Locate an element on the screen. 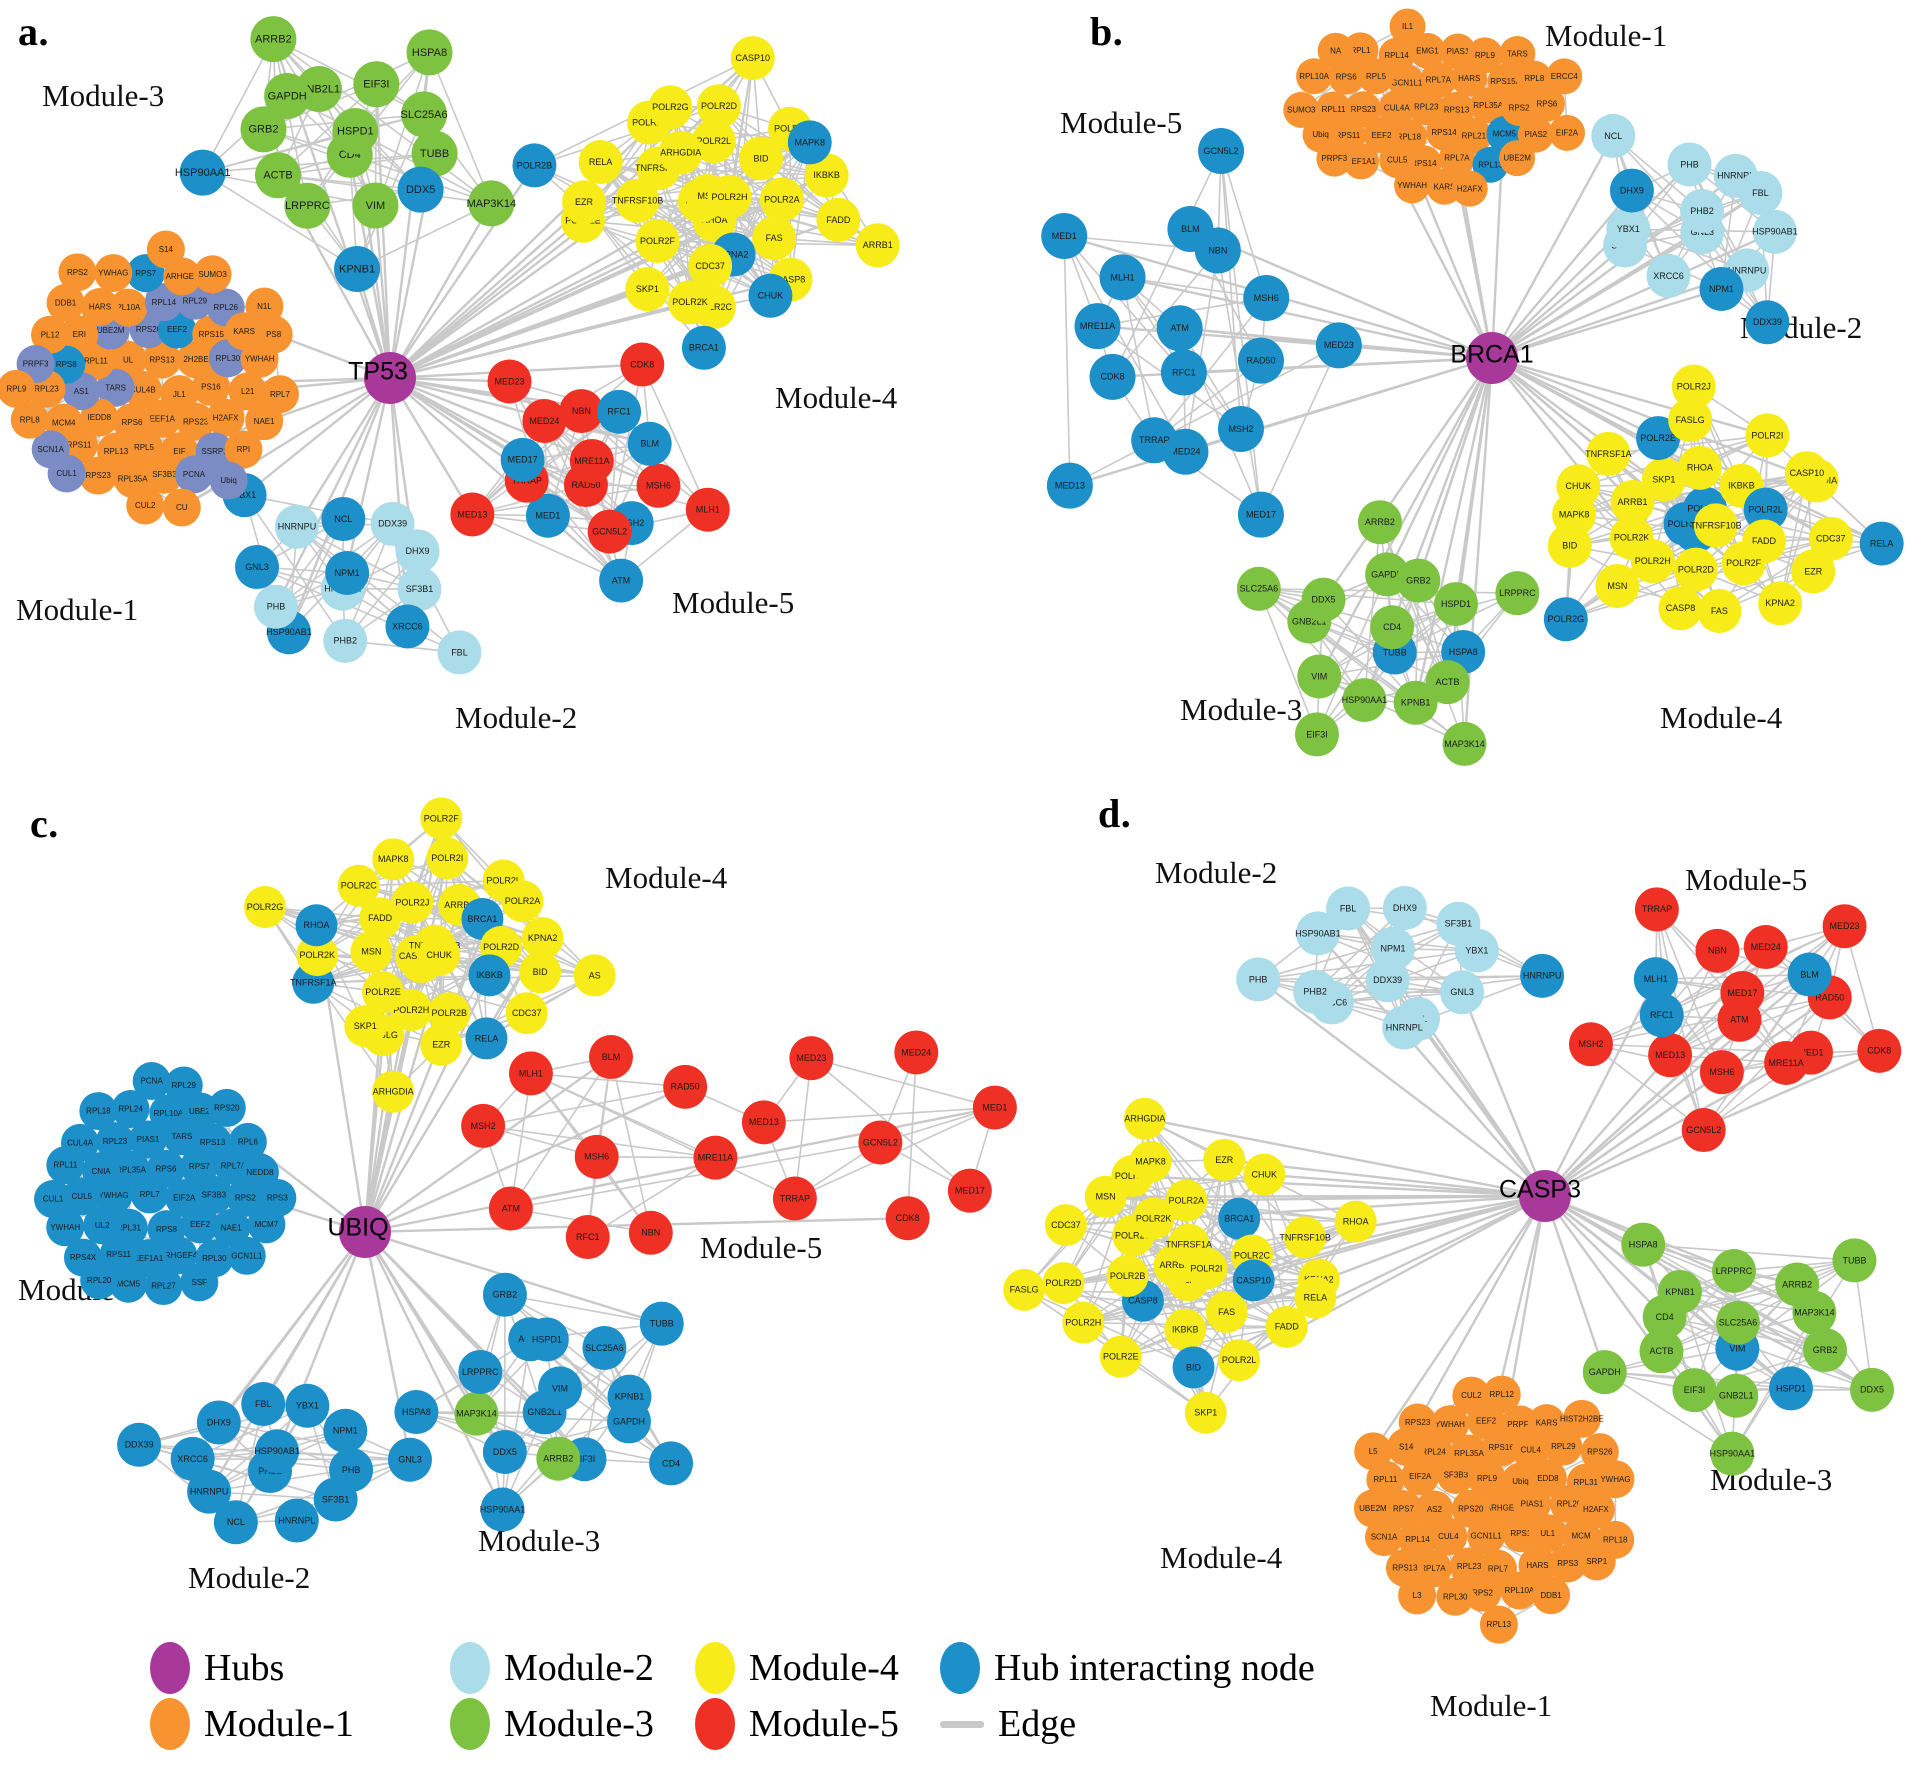 The image size is (1923, 1775). network-node: RPL11 is located at coordinates (65, 1165).